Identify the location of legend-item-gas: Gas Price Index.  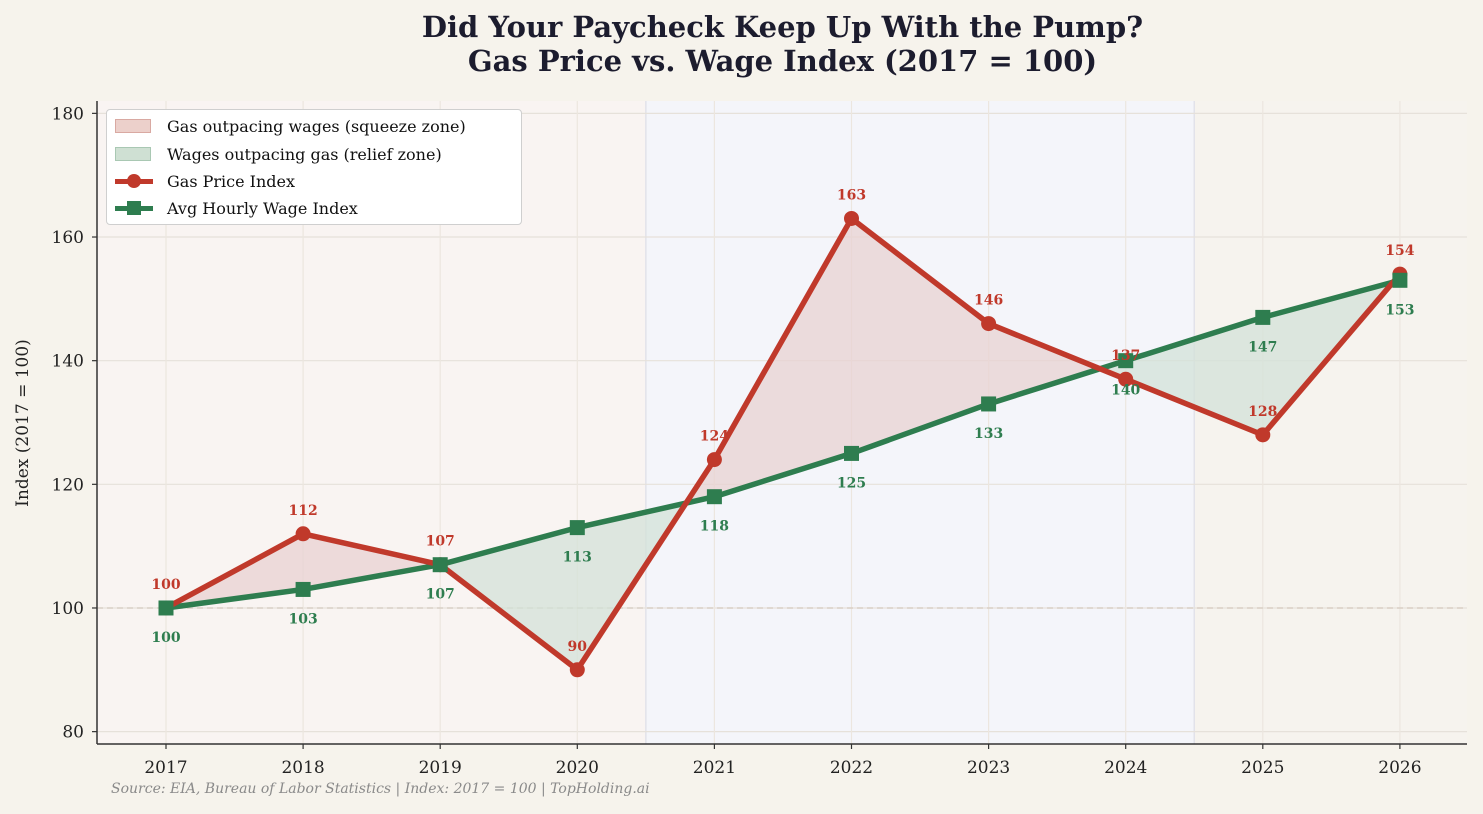
(205, 181).